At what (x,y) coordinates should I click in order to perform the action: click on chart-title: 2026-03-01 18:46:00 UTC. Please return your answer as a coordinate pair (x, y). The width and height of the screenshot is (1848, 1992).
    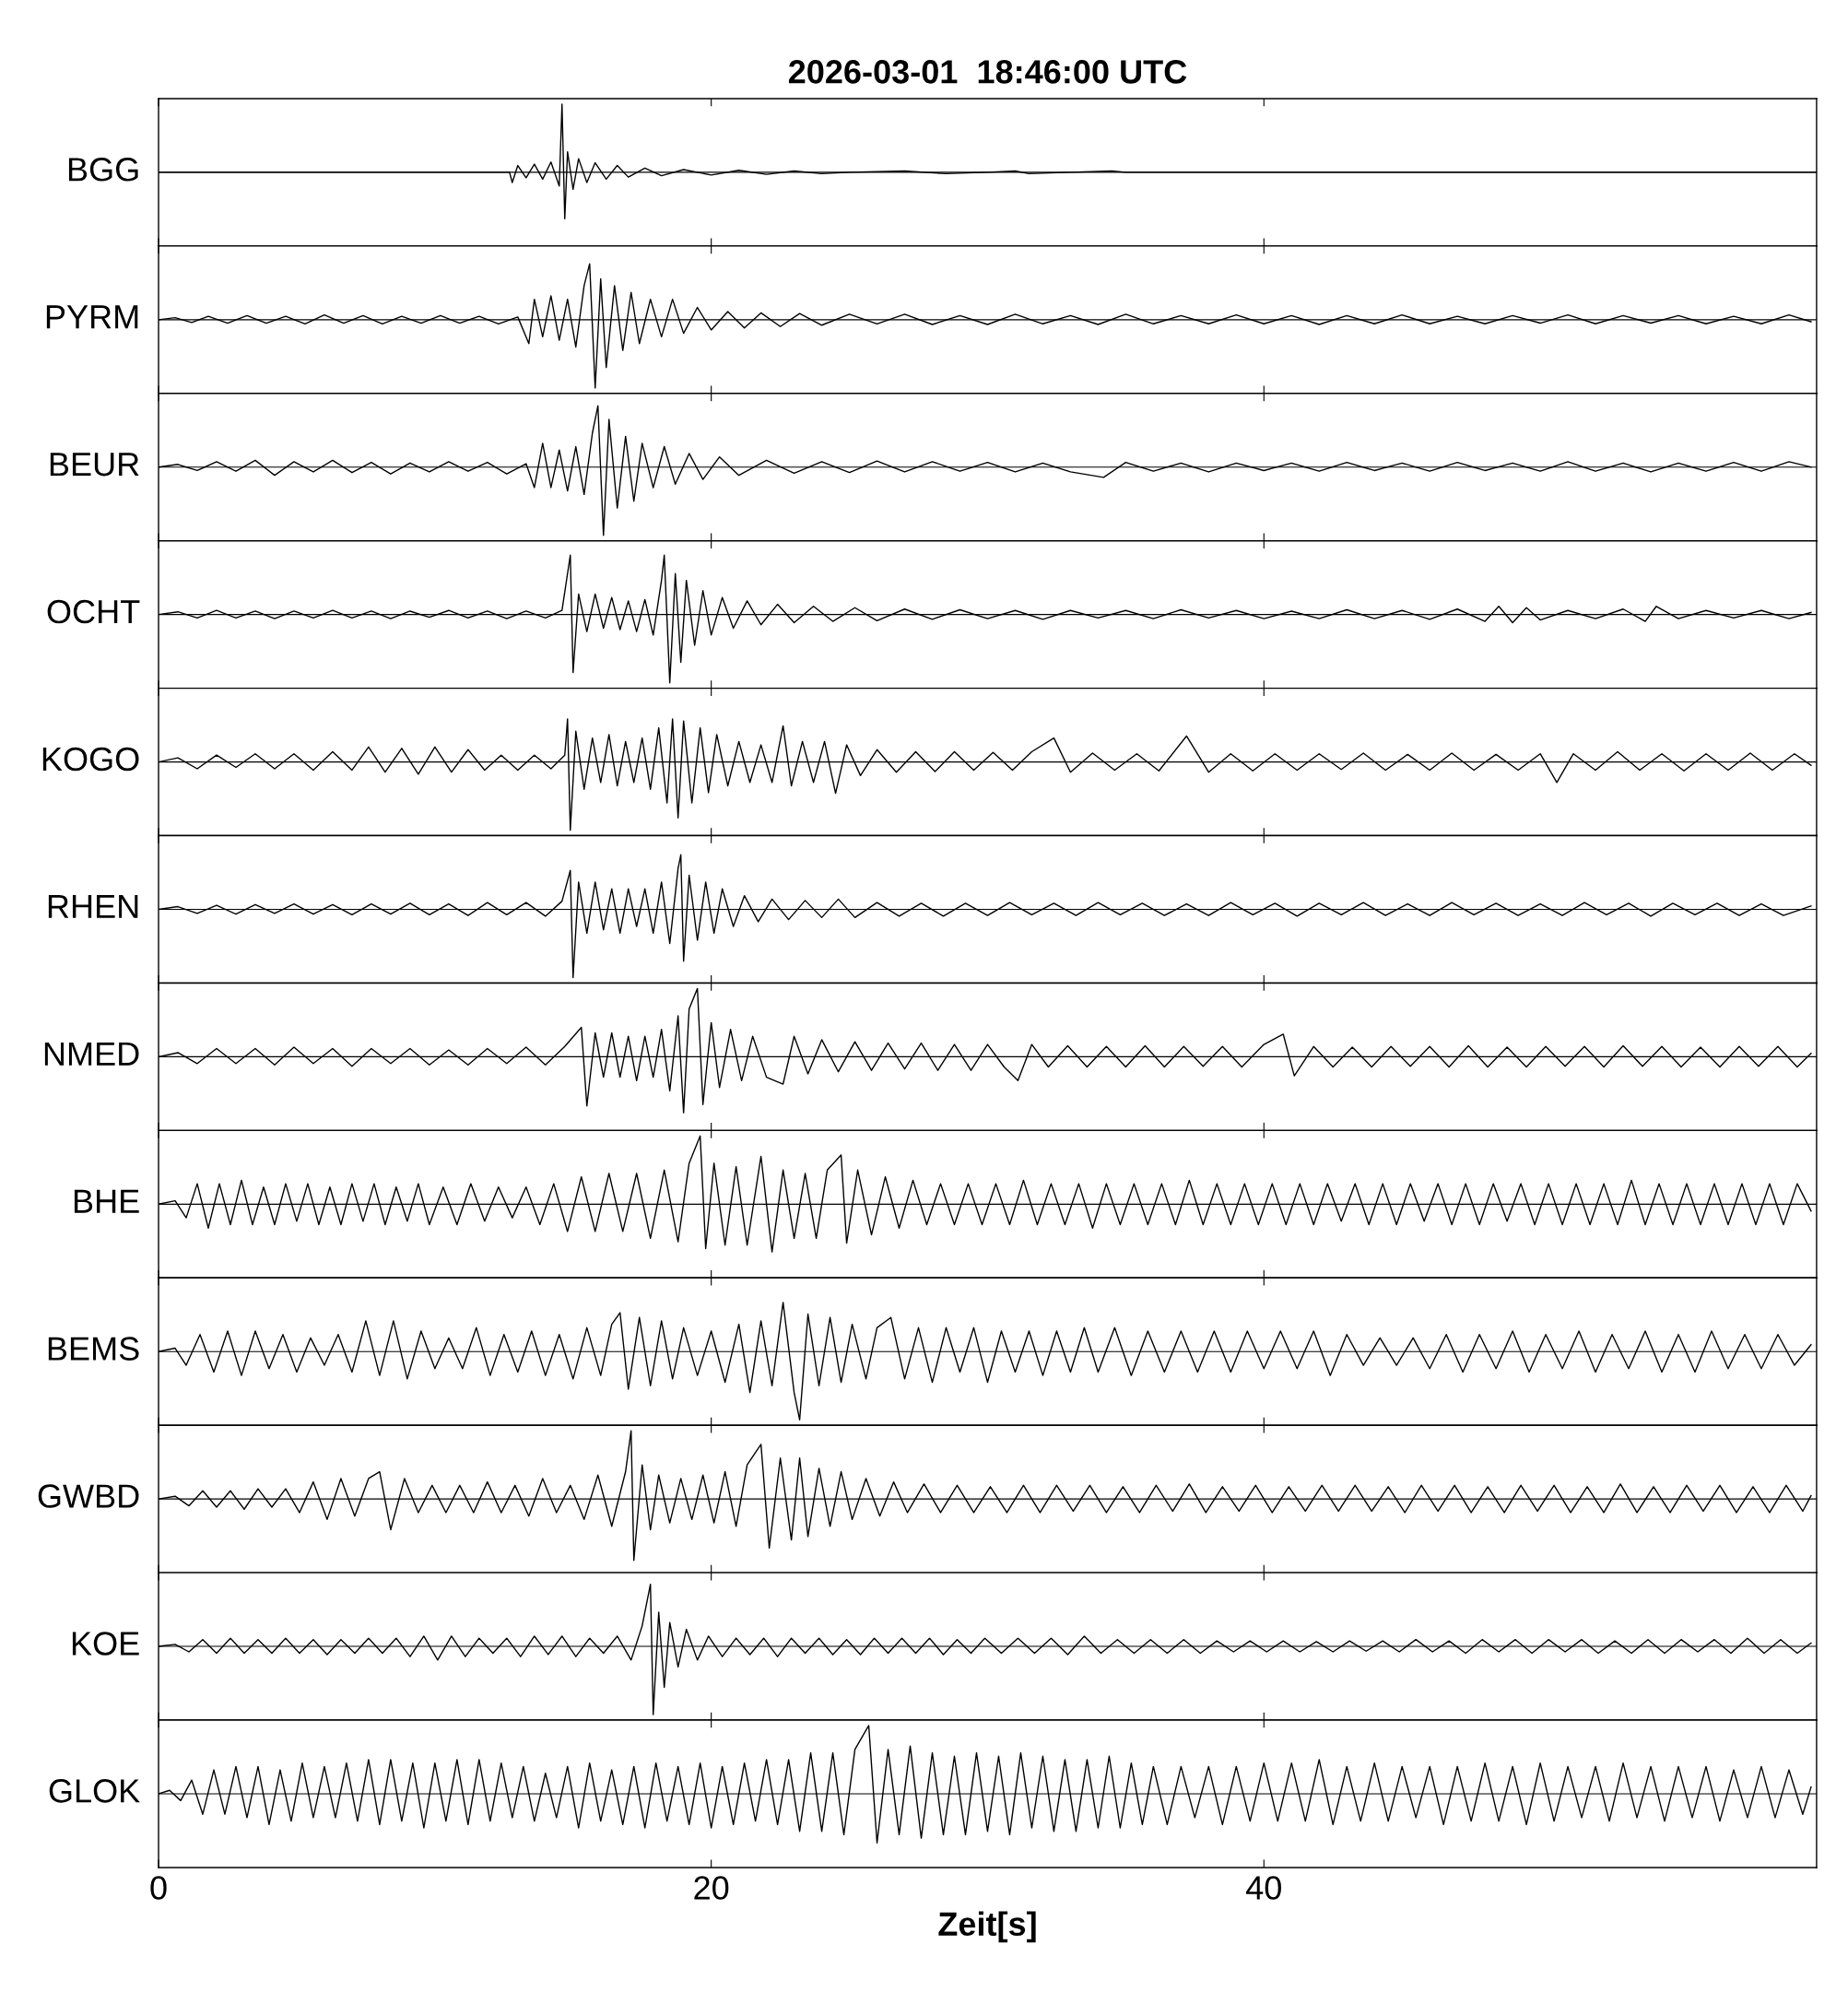
    Looking at the image, I should click on (988, 72).